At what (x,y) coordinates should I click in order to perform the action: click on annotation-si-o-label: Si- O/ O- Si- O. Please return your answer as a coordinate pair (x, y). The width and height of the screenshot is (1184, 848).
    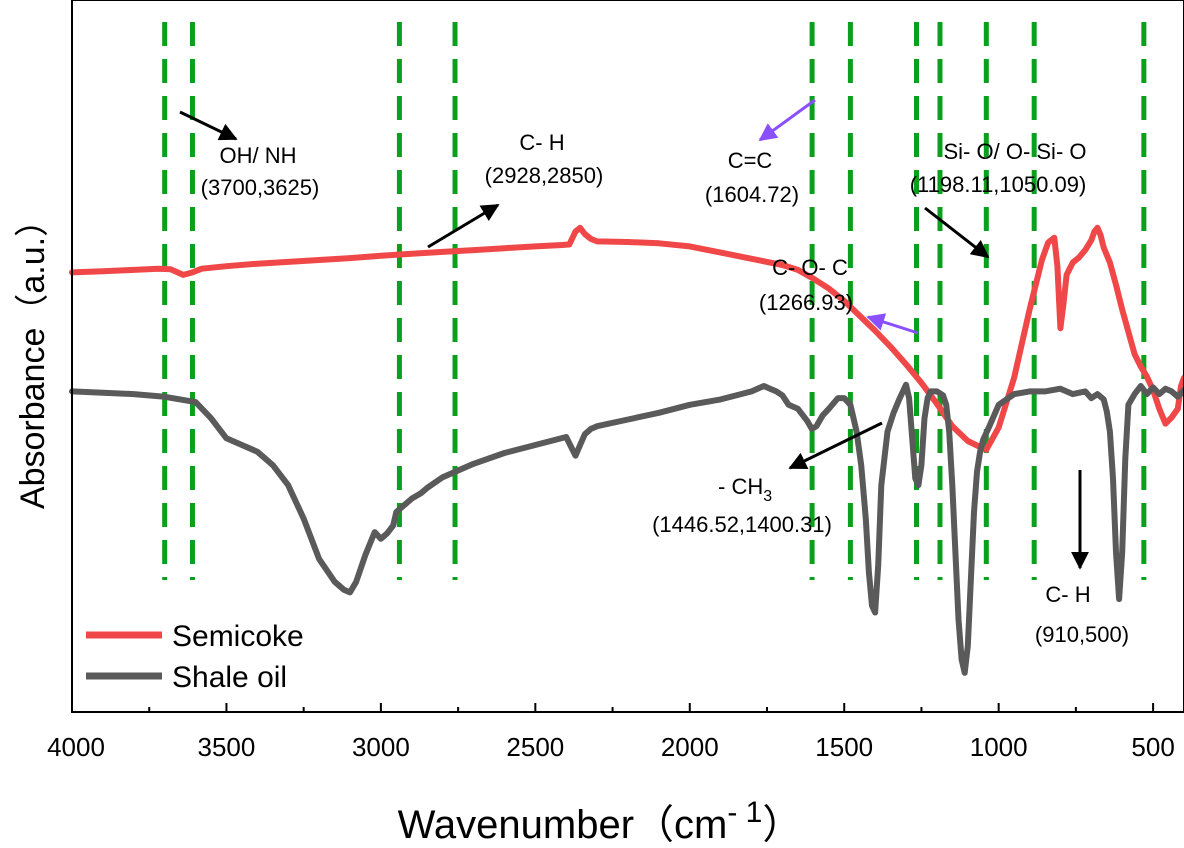
    Looking at the image, I should click on (1015, 151).